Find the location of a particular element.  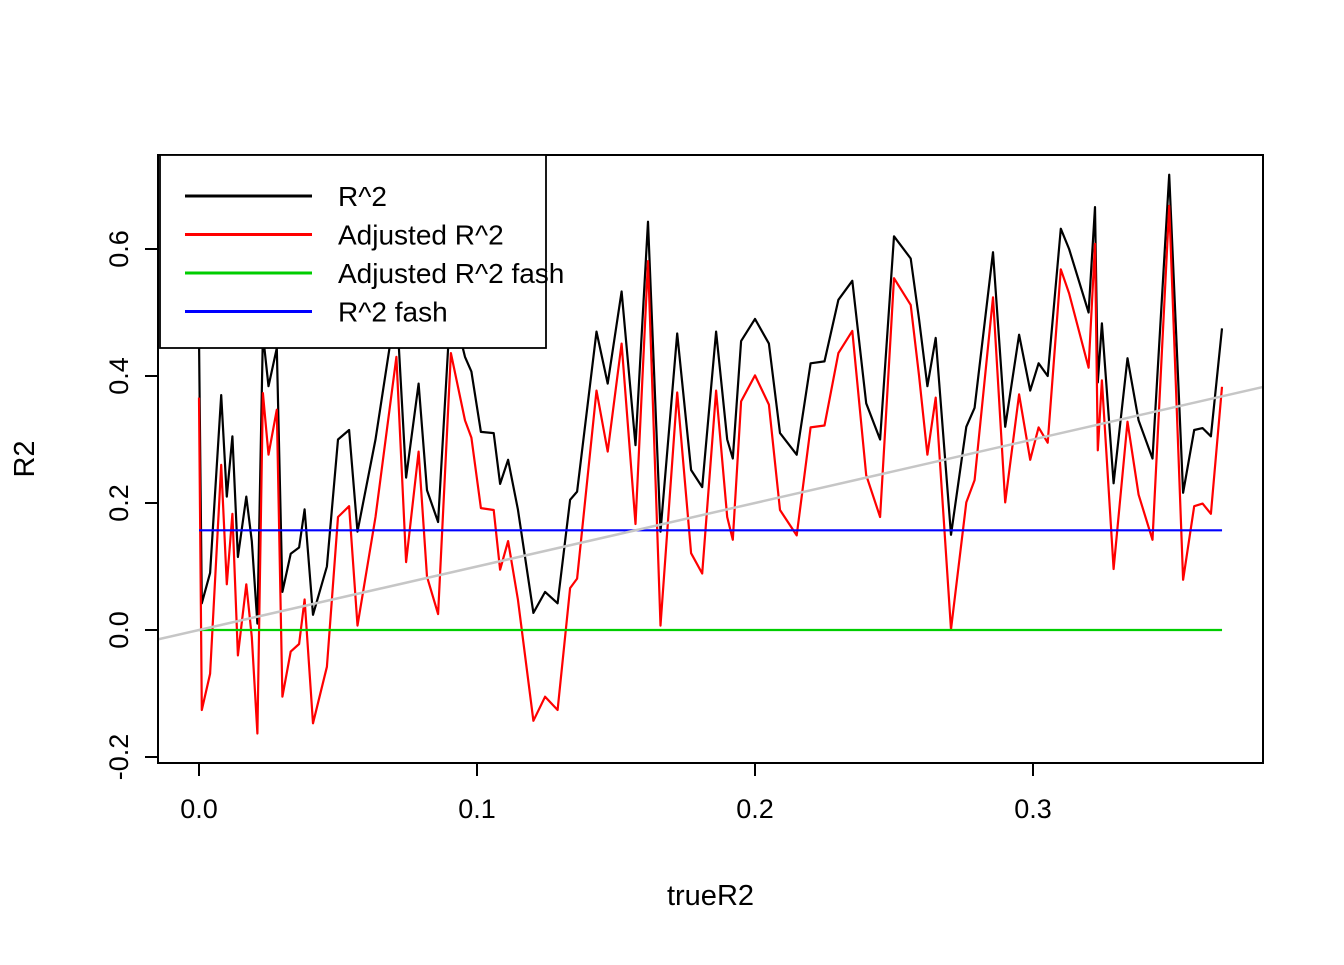

legend-box is located at coordinates (353, 251).